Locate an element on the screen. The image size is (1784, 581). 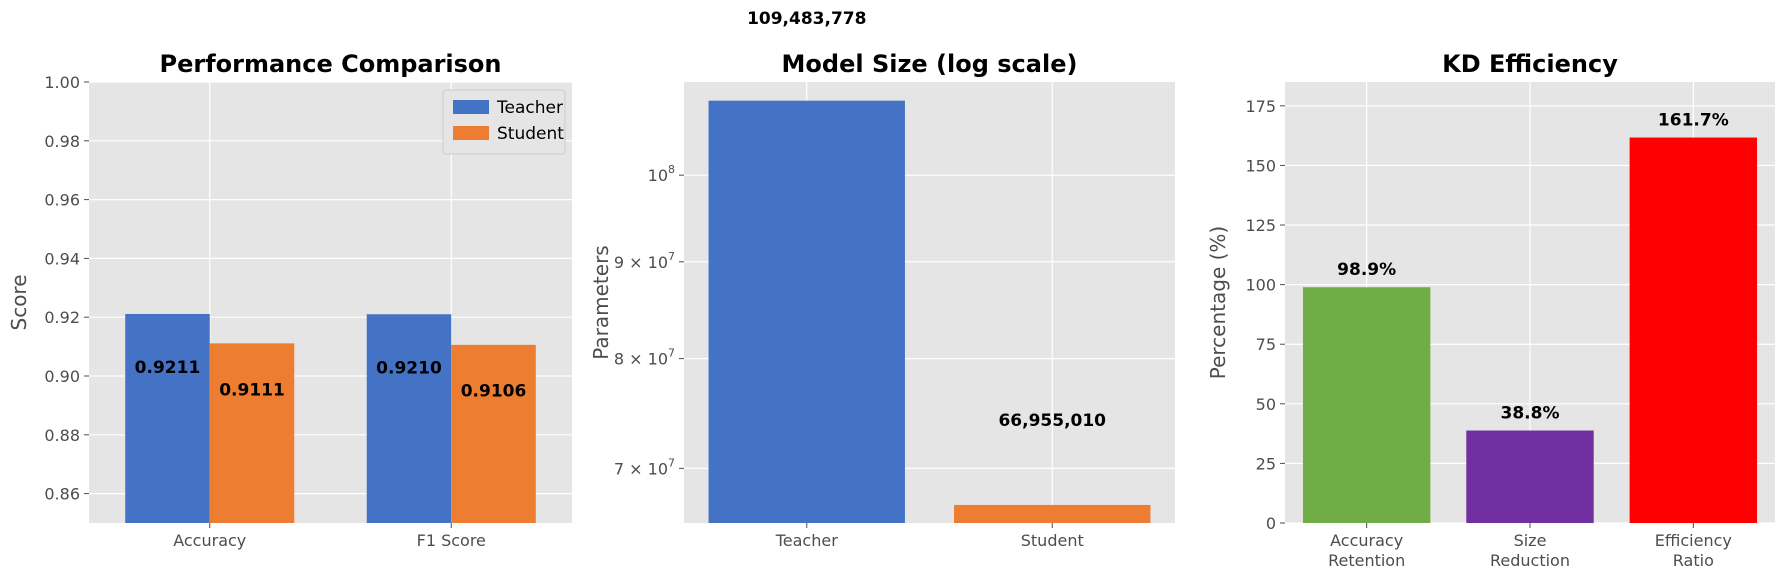
x-tick-label: Size is located at coordinates (1530, 540).